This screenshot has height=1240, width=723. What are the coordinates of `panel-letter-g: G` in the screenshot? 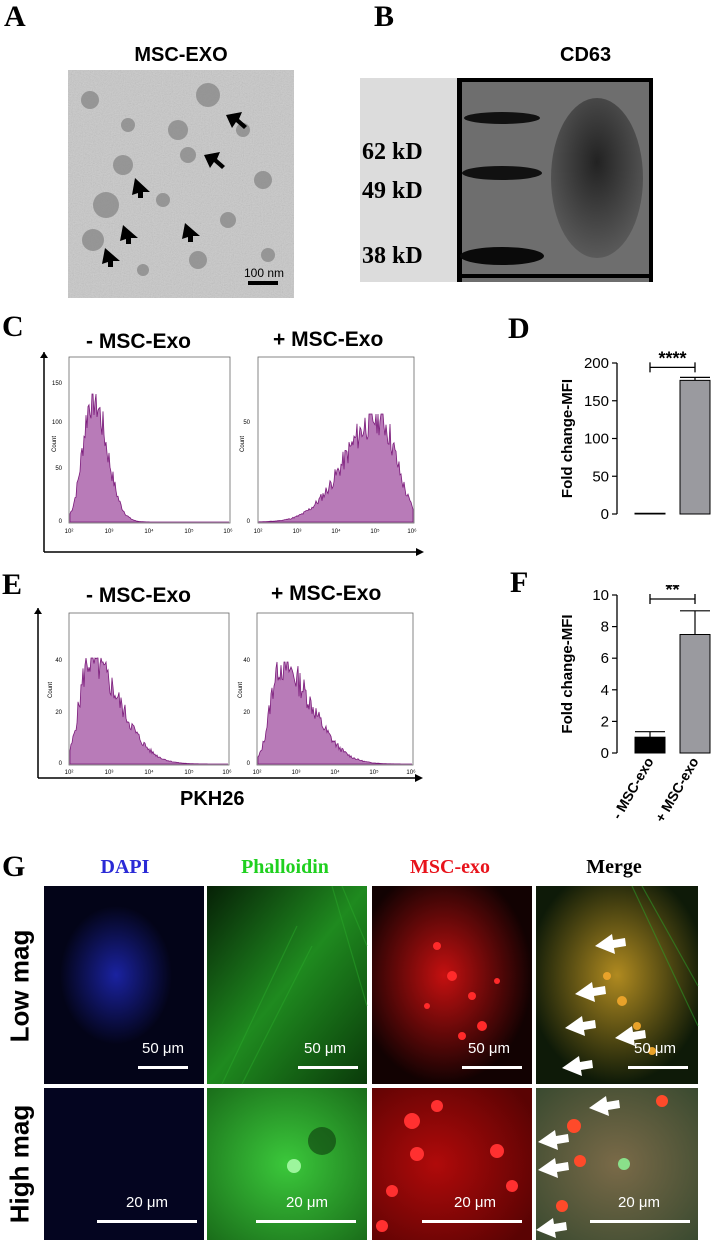 It's located at (14, 866).